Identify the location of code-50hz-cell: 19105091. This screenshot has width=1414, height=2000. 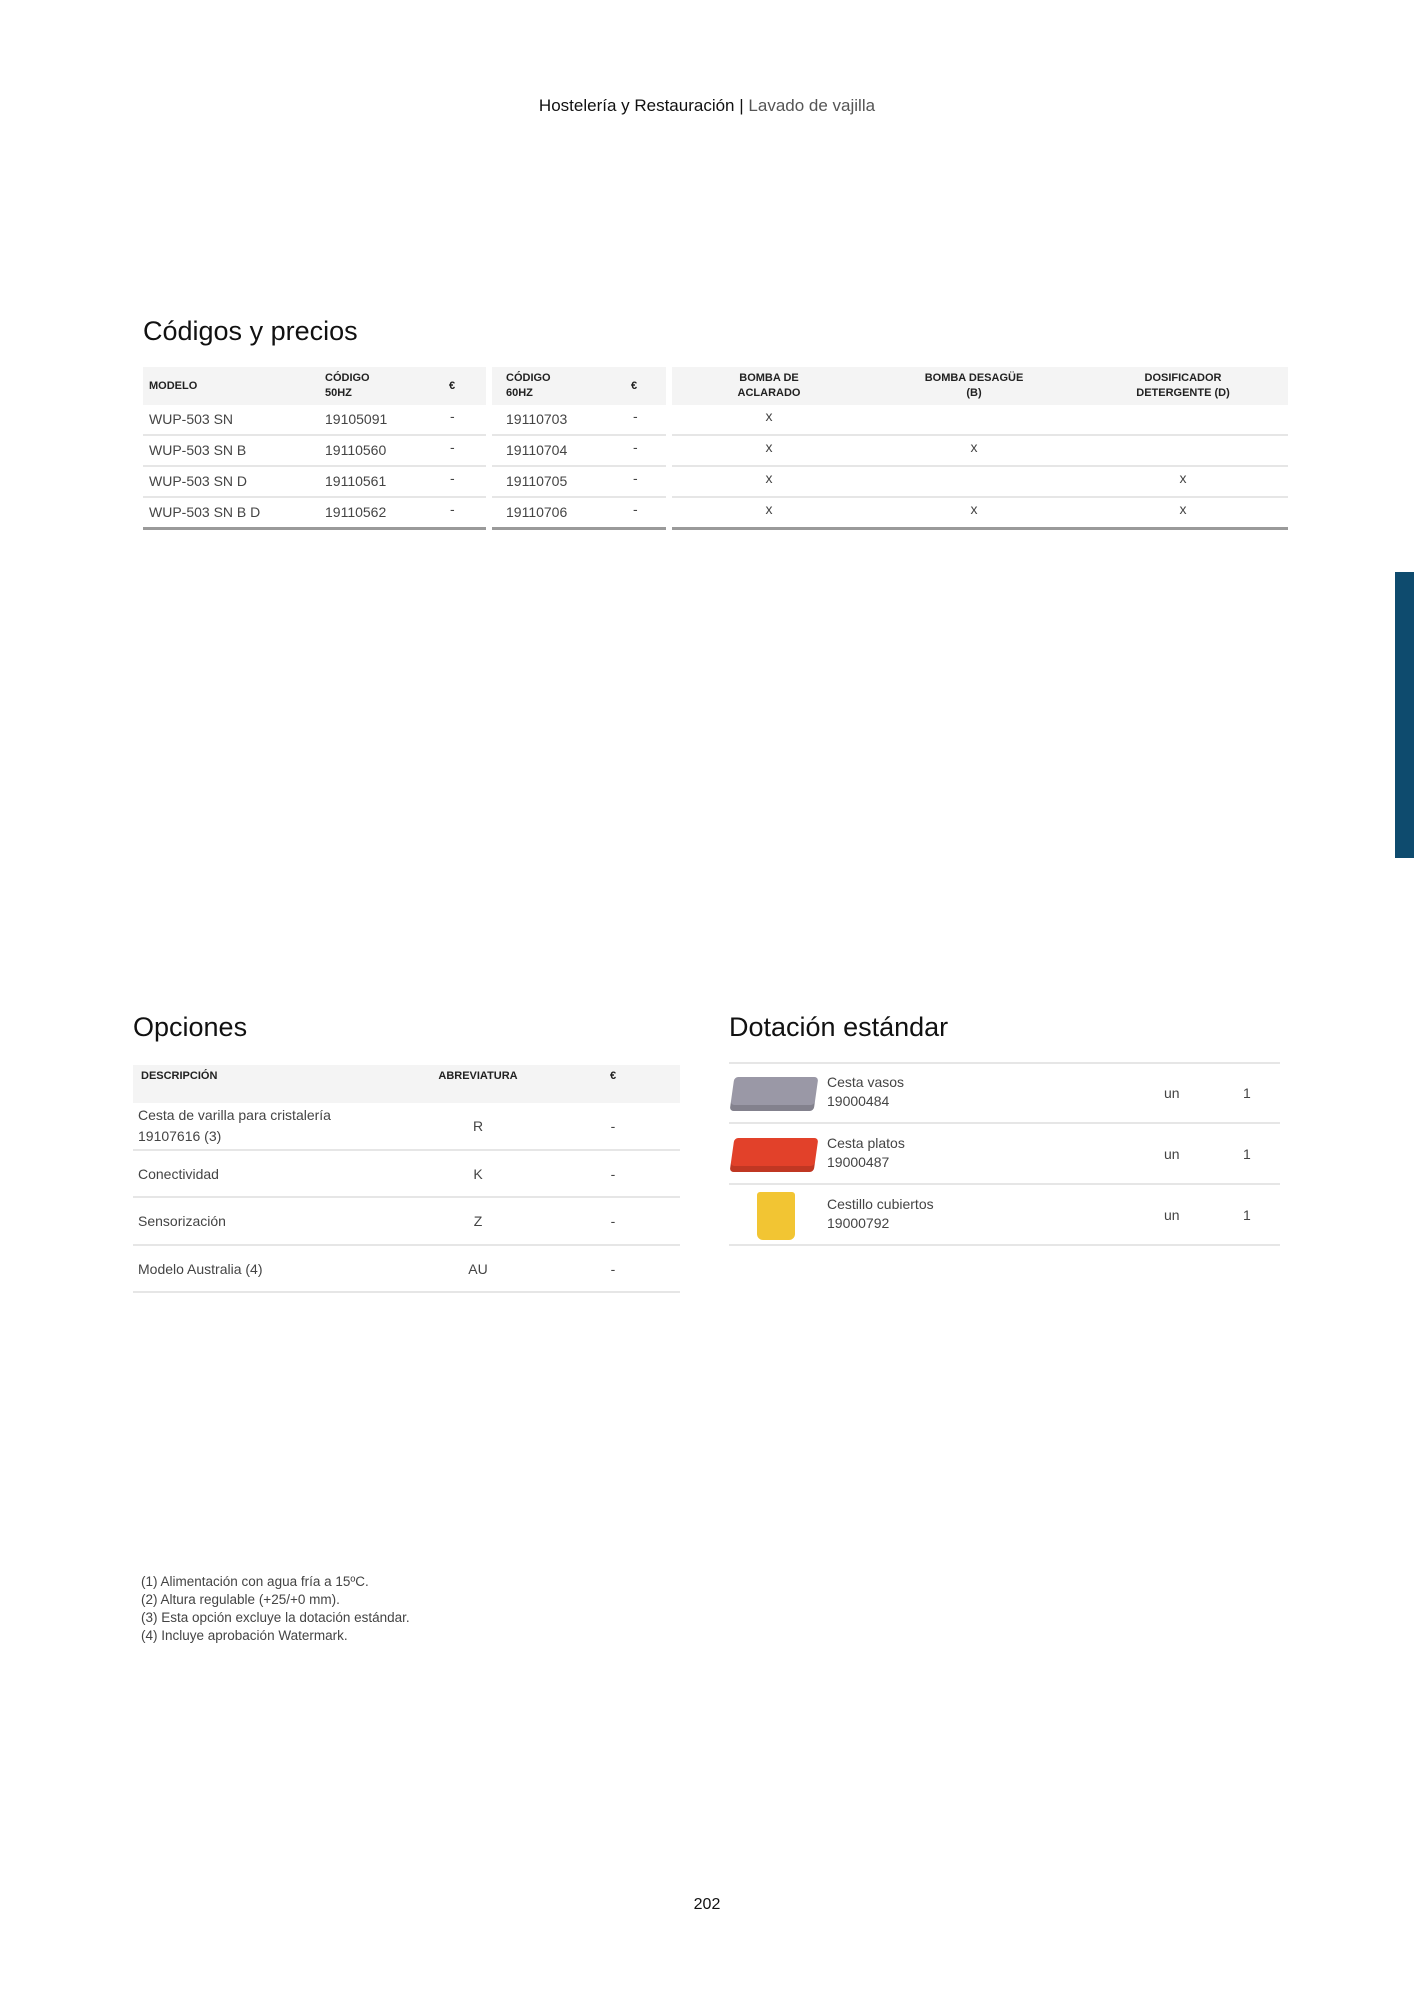
(356, 419).